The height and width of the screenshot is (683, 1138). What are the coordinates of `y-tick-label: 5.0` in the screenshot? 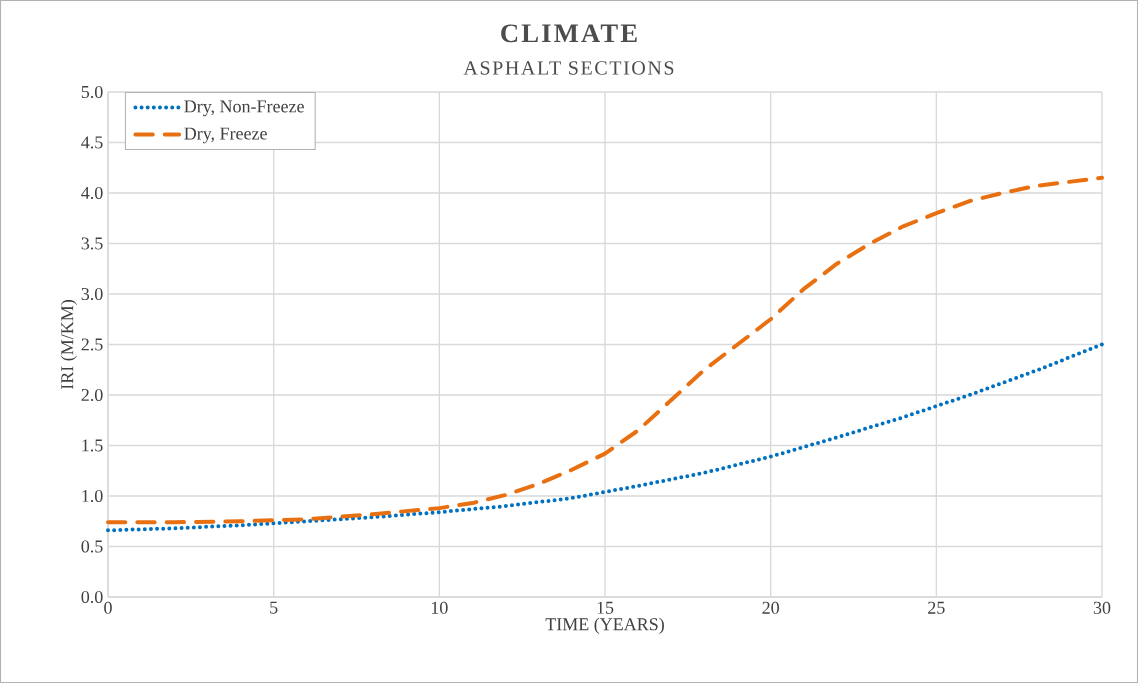 It's located at (92, 92).